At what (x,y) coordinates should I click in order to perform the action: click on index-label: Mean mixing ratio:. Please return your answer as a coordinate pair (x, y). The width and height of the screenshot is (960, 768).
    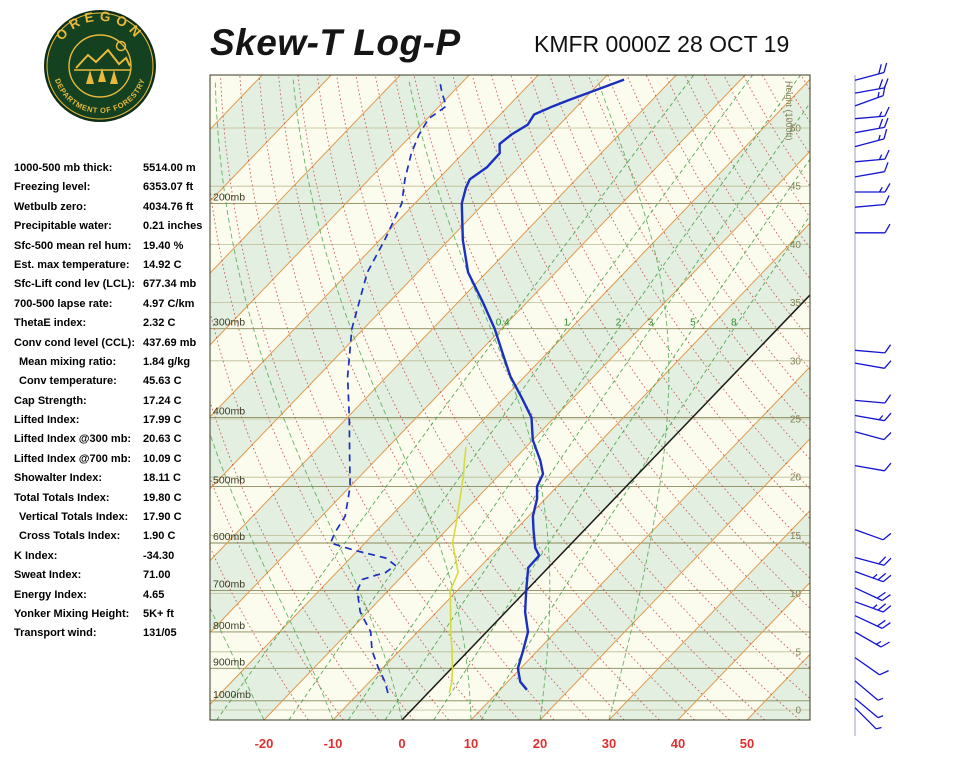
    Looking at the image, I should click on (68, 361).